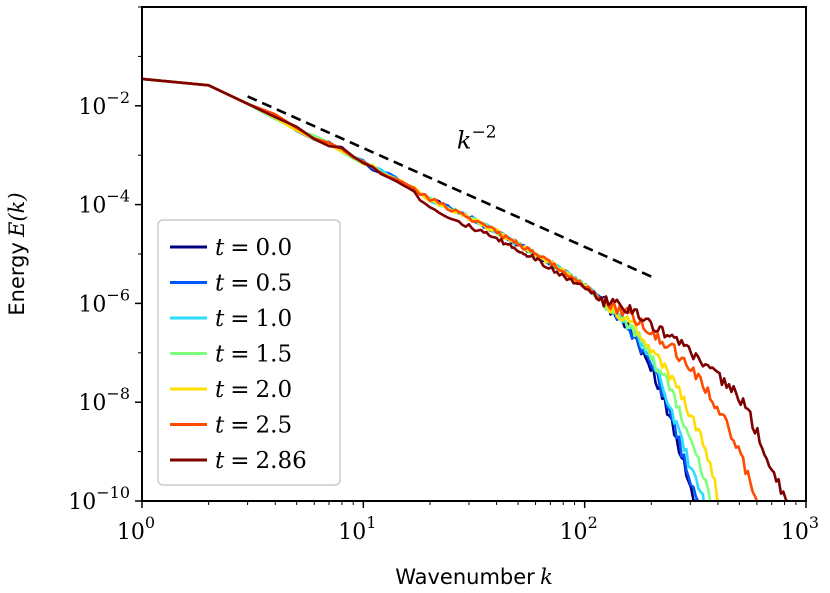 This screenshot has width=830, height=593. What do you see at coordinates (136, 529) in the screenshot?
I see `x-tick-label: 10⁰` at bounding box center [136, 529].